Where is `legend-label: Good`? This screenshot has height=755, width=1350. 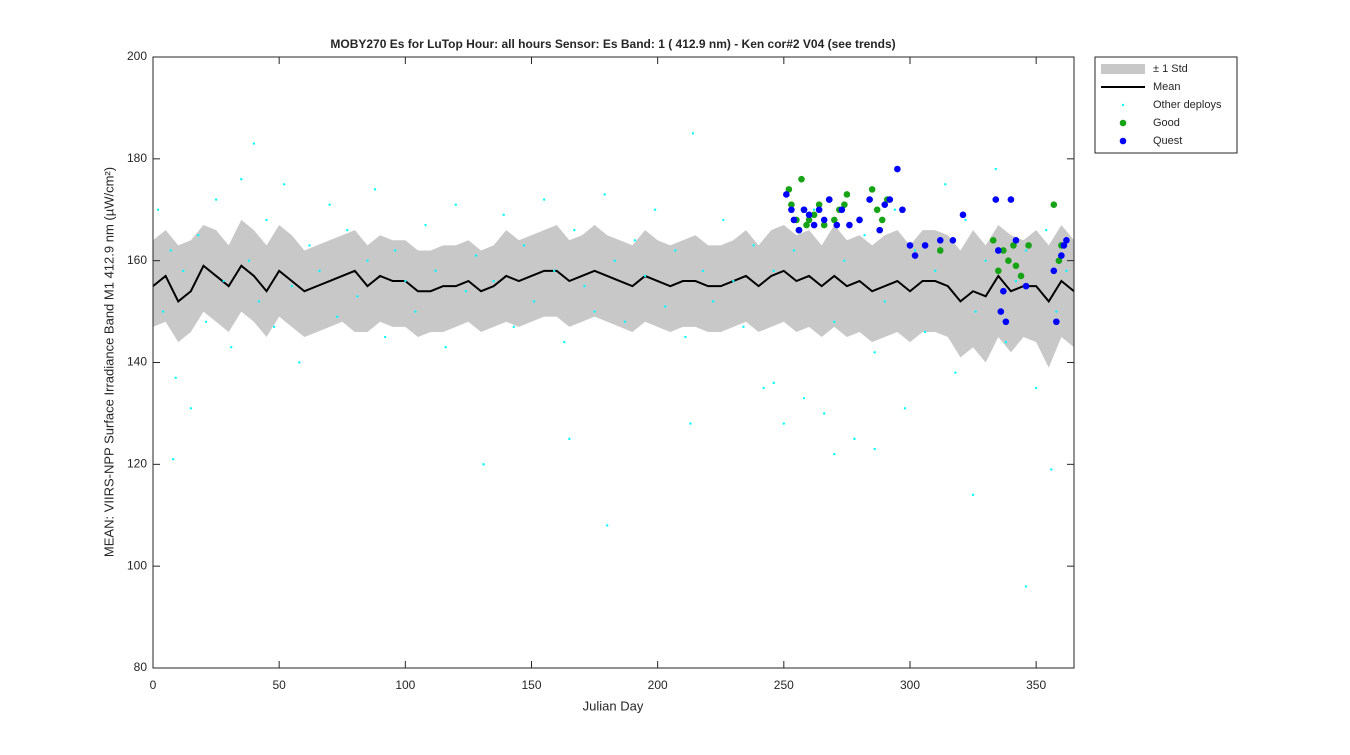
legend-label: Good is located at coordinates (1166, 123).